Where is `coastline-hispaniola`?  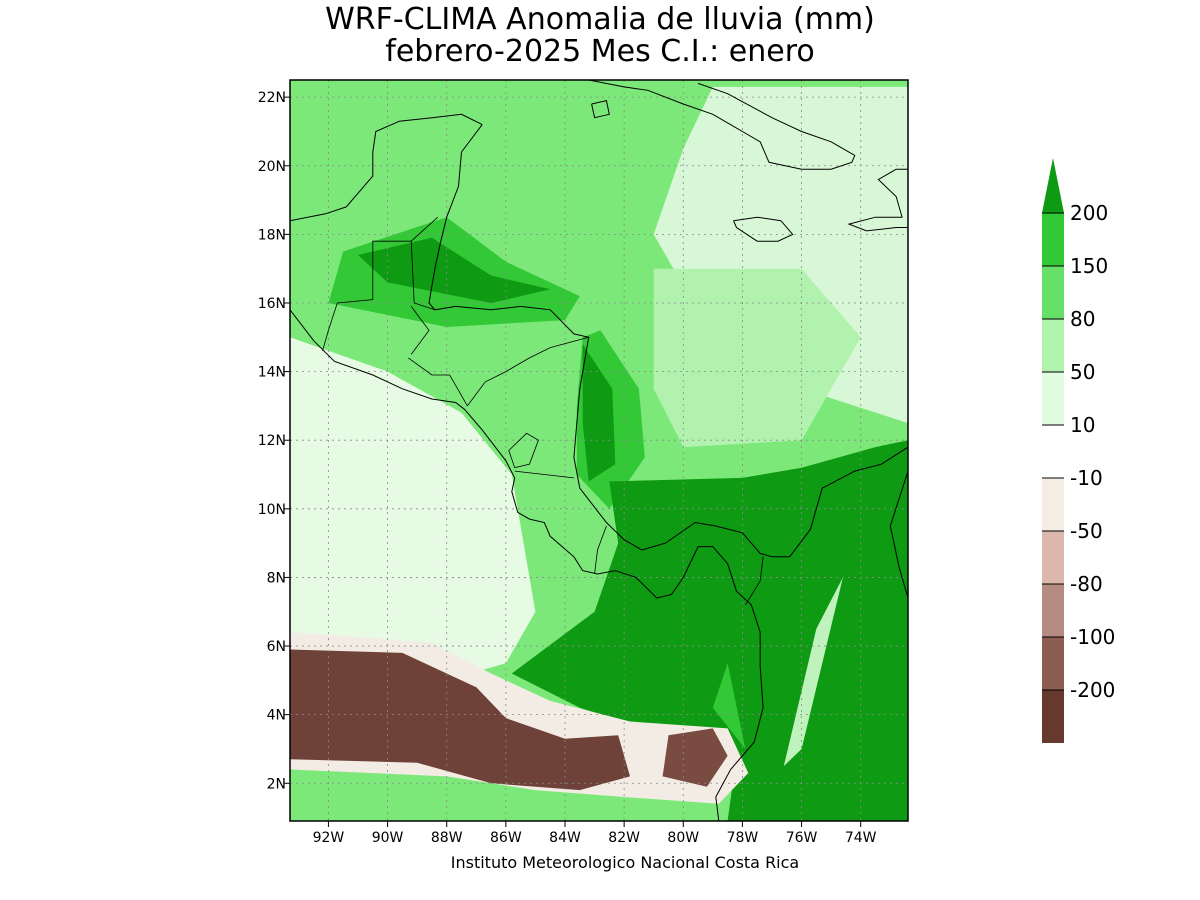
coastline-hispaniola is located at coordinates (877, 200).